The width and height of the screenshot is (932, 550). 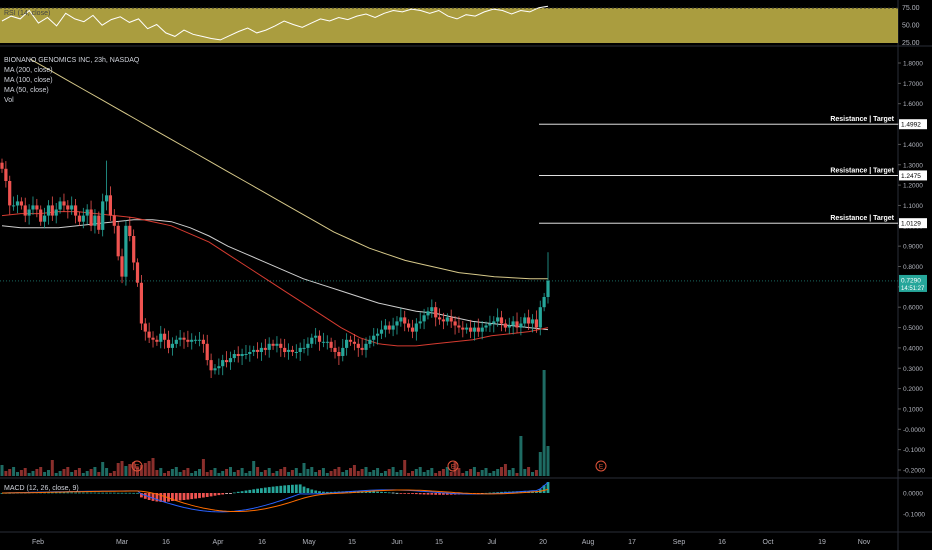 What do you see at coordinates (9, 100) in the screenshot?
I see `legend-volume: Vol` at bounding box center [9, 100].